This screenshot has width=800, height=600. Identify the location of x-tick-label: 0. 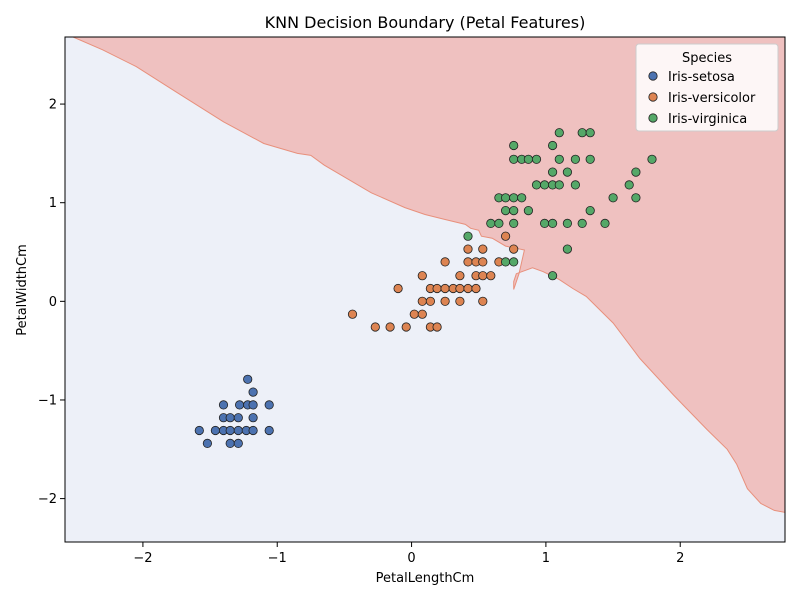
(411, 558).